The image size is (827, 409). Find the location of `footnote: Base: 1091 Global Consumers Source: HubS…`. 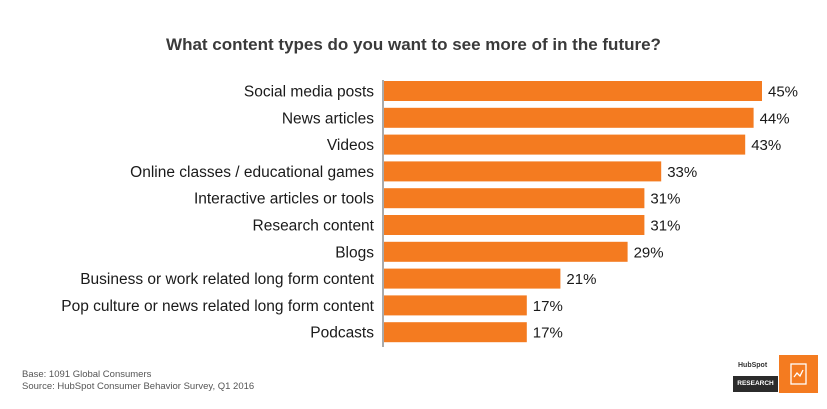

footnote: Base: 1091 Global Consumers Source: HubS… is located at coordinates (138, 381).